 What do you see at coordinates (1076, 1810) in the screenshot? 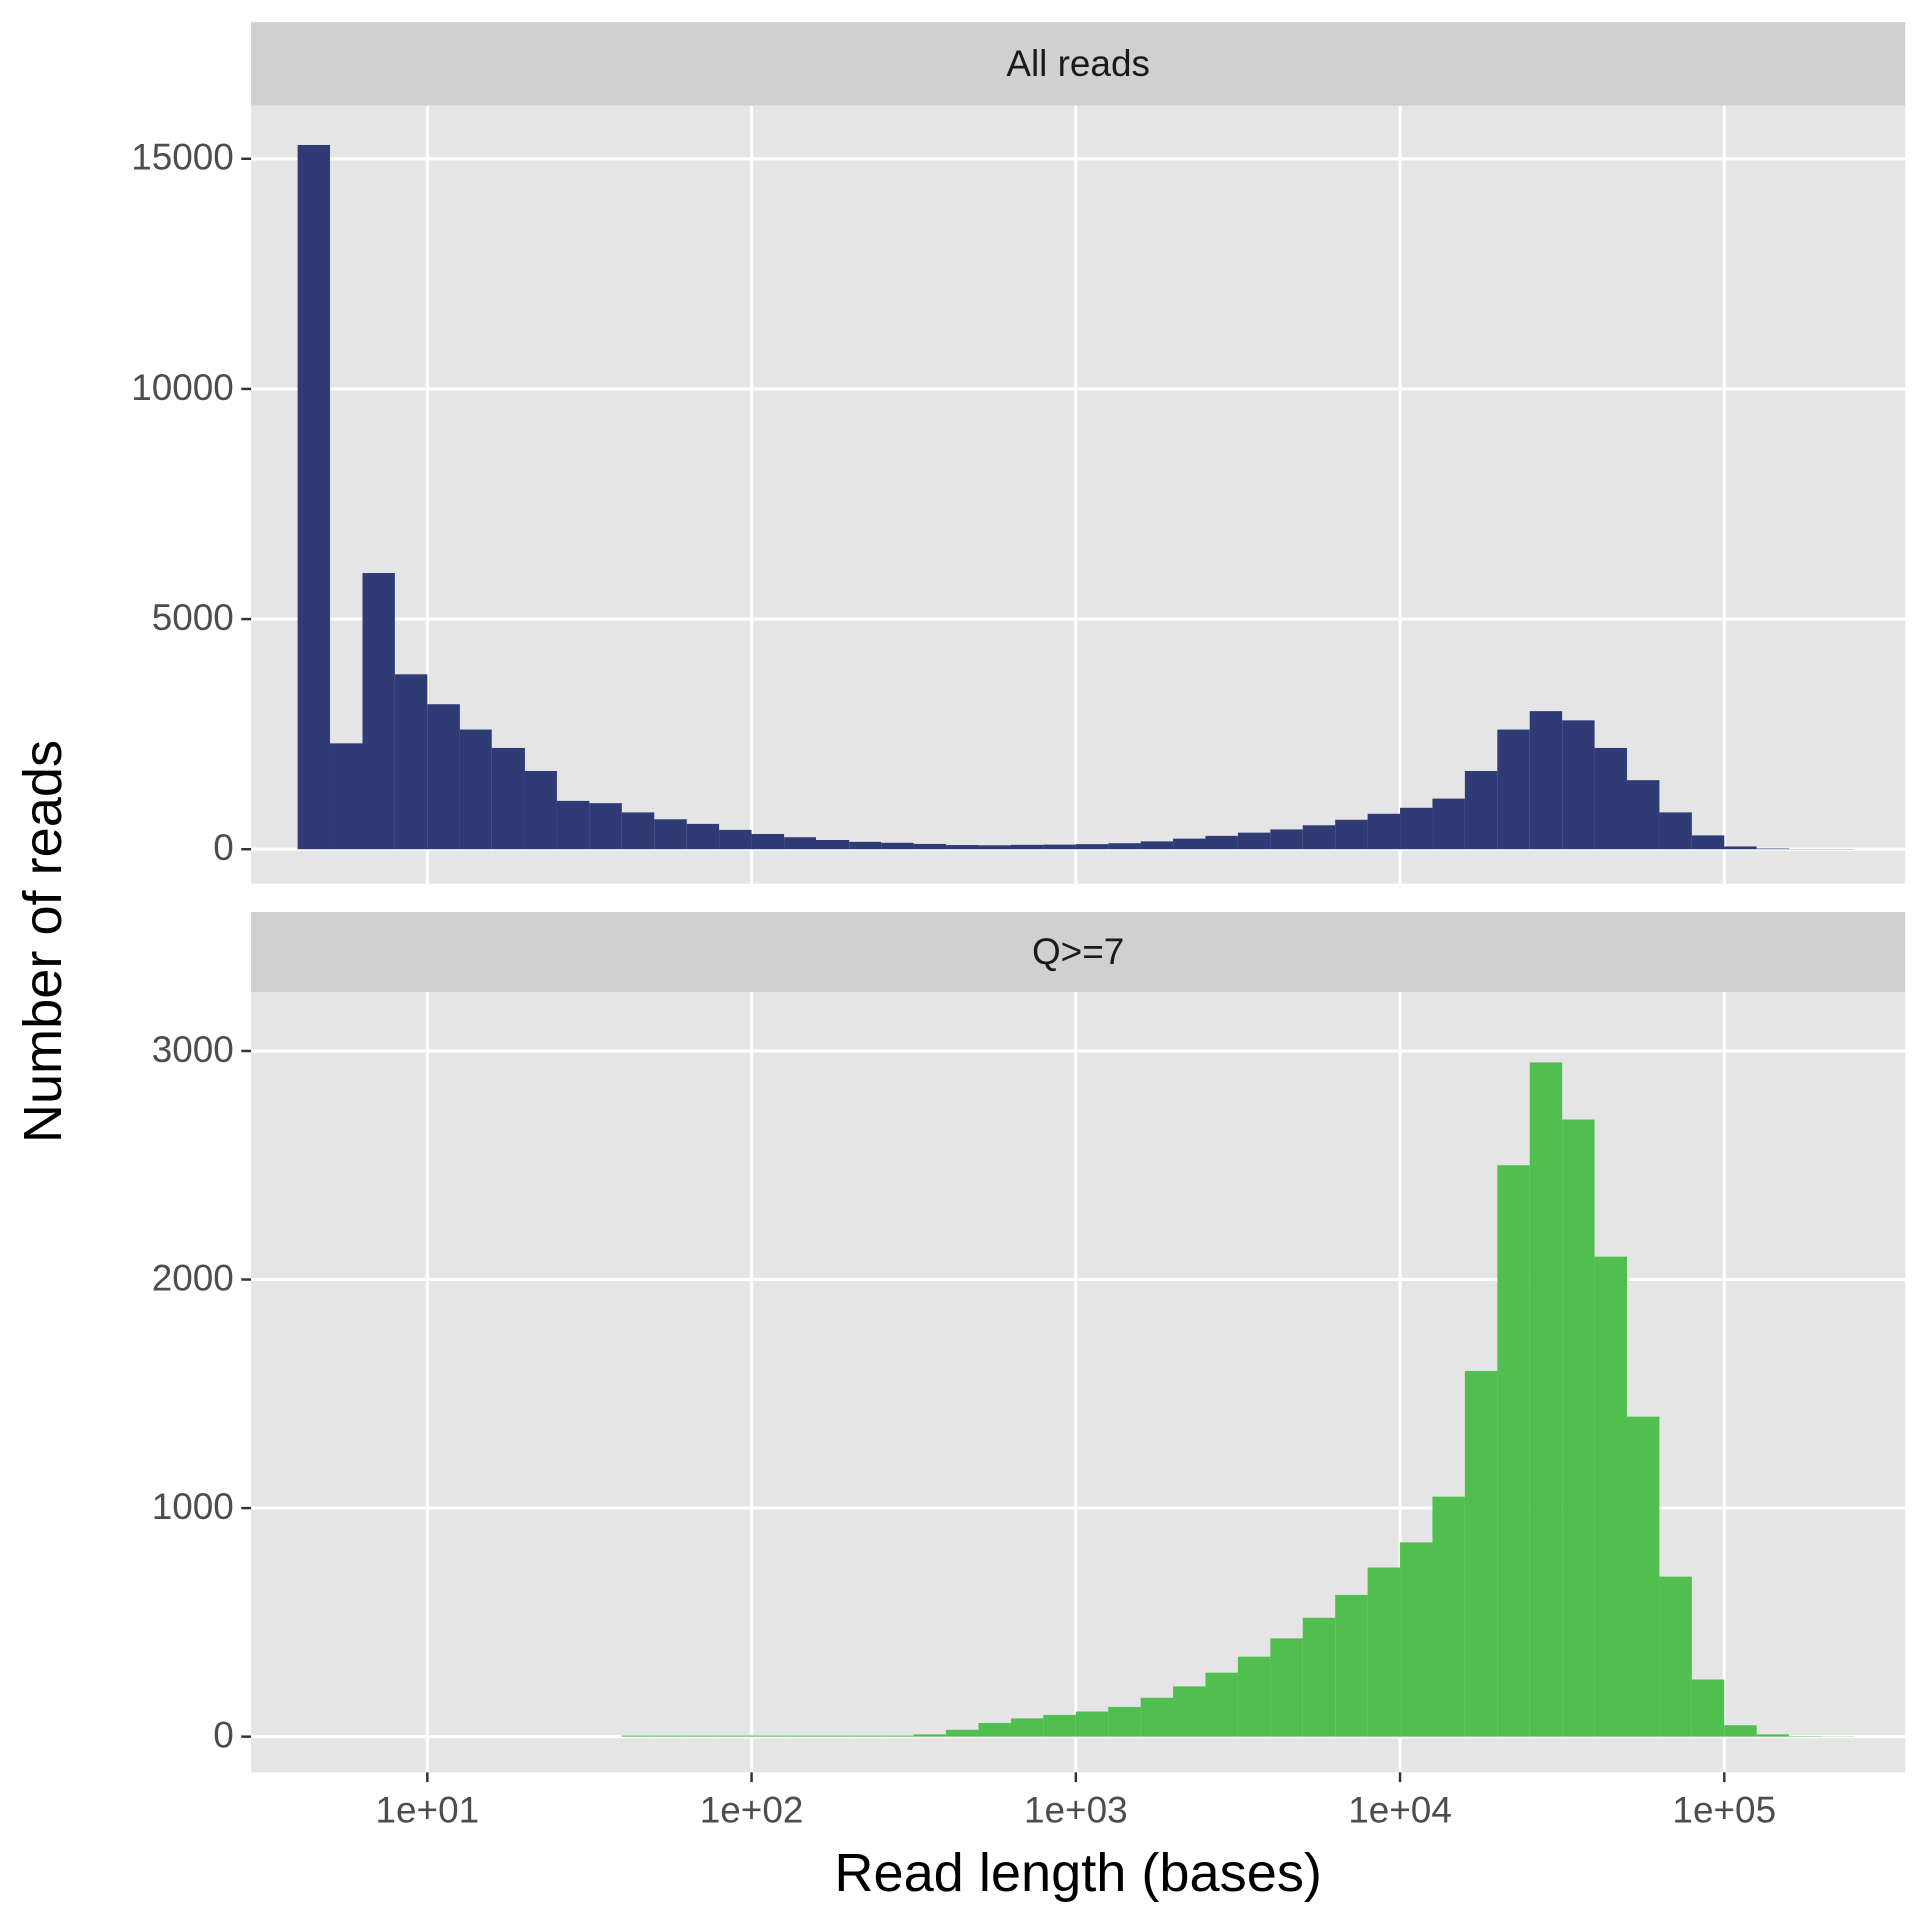
I see `x-tick-label: 1e+03` at bounding box center [1076, 1810].